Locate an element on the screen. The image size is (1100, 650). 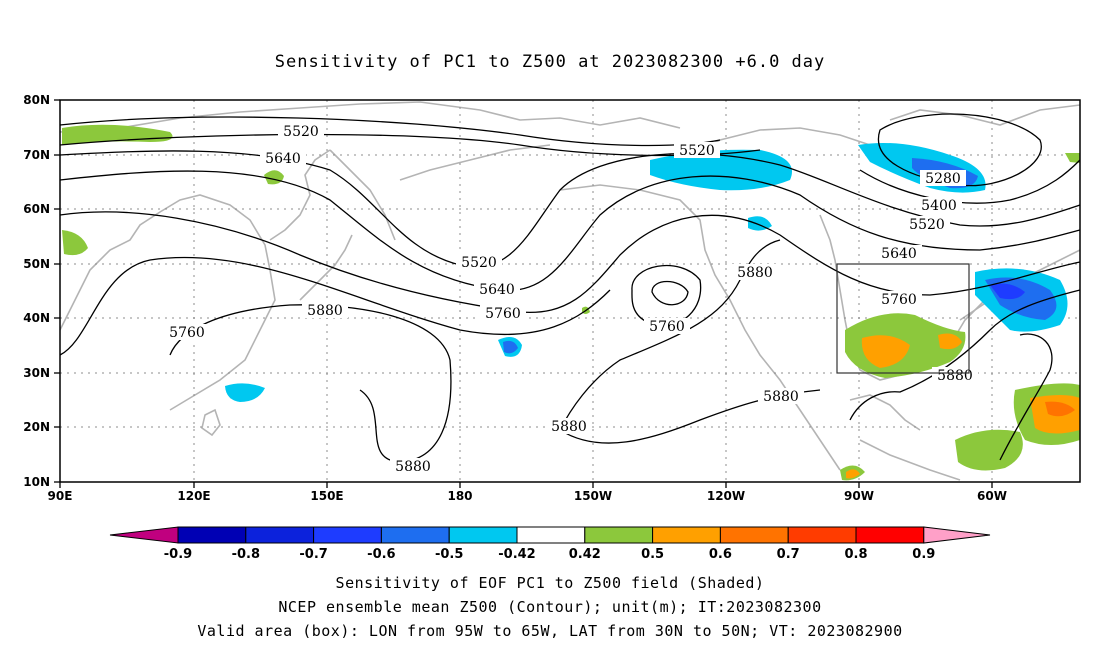
colorbar-label: -0.5 is located at coordinates (449, 554).